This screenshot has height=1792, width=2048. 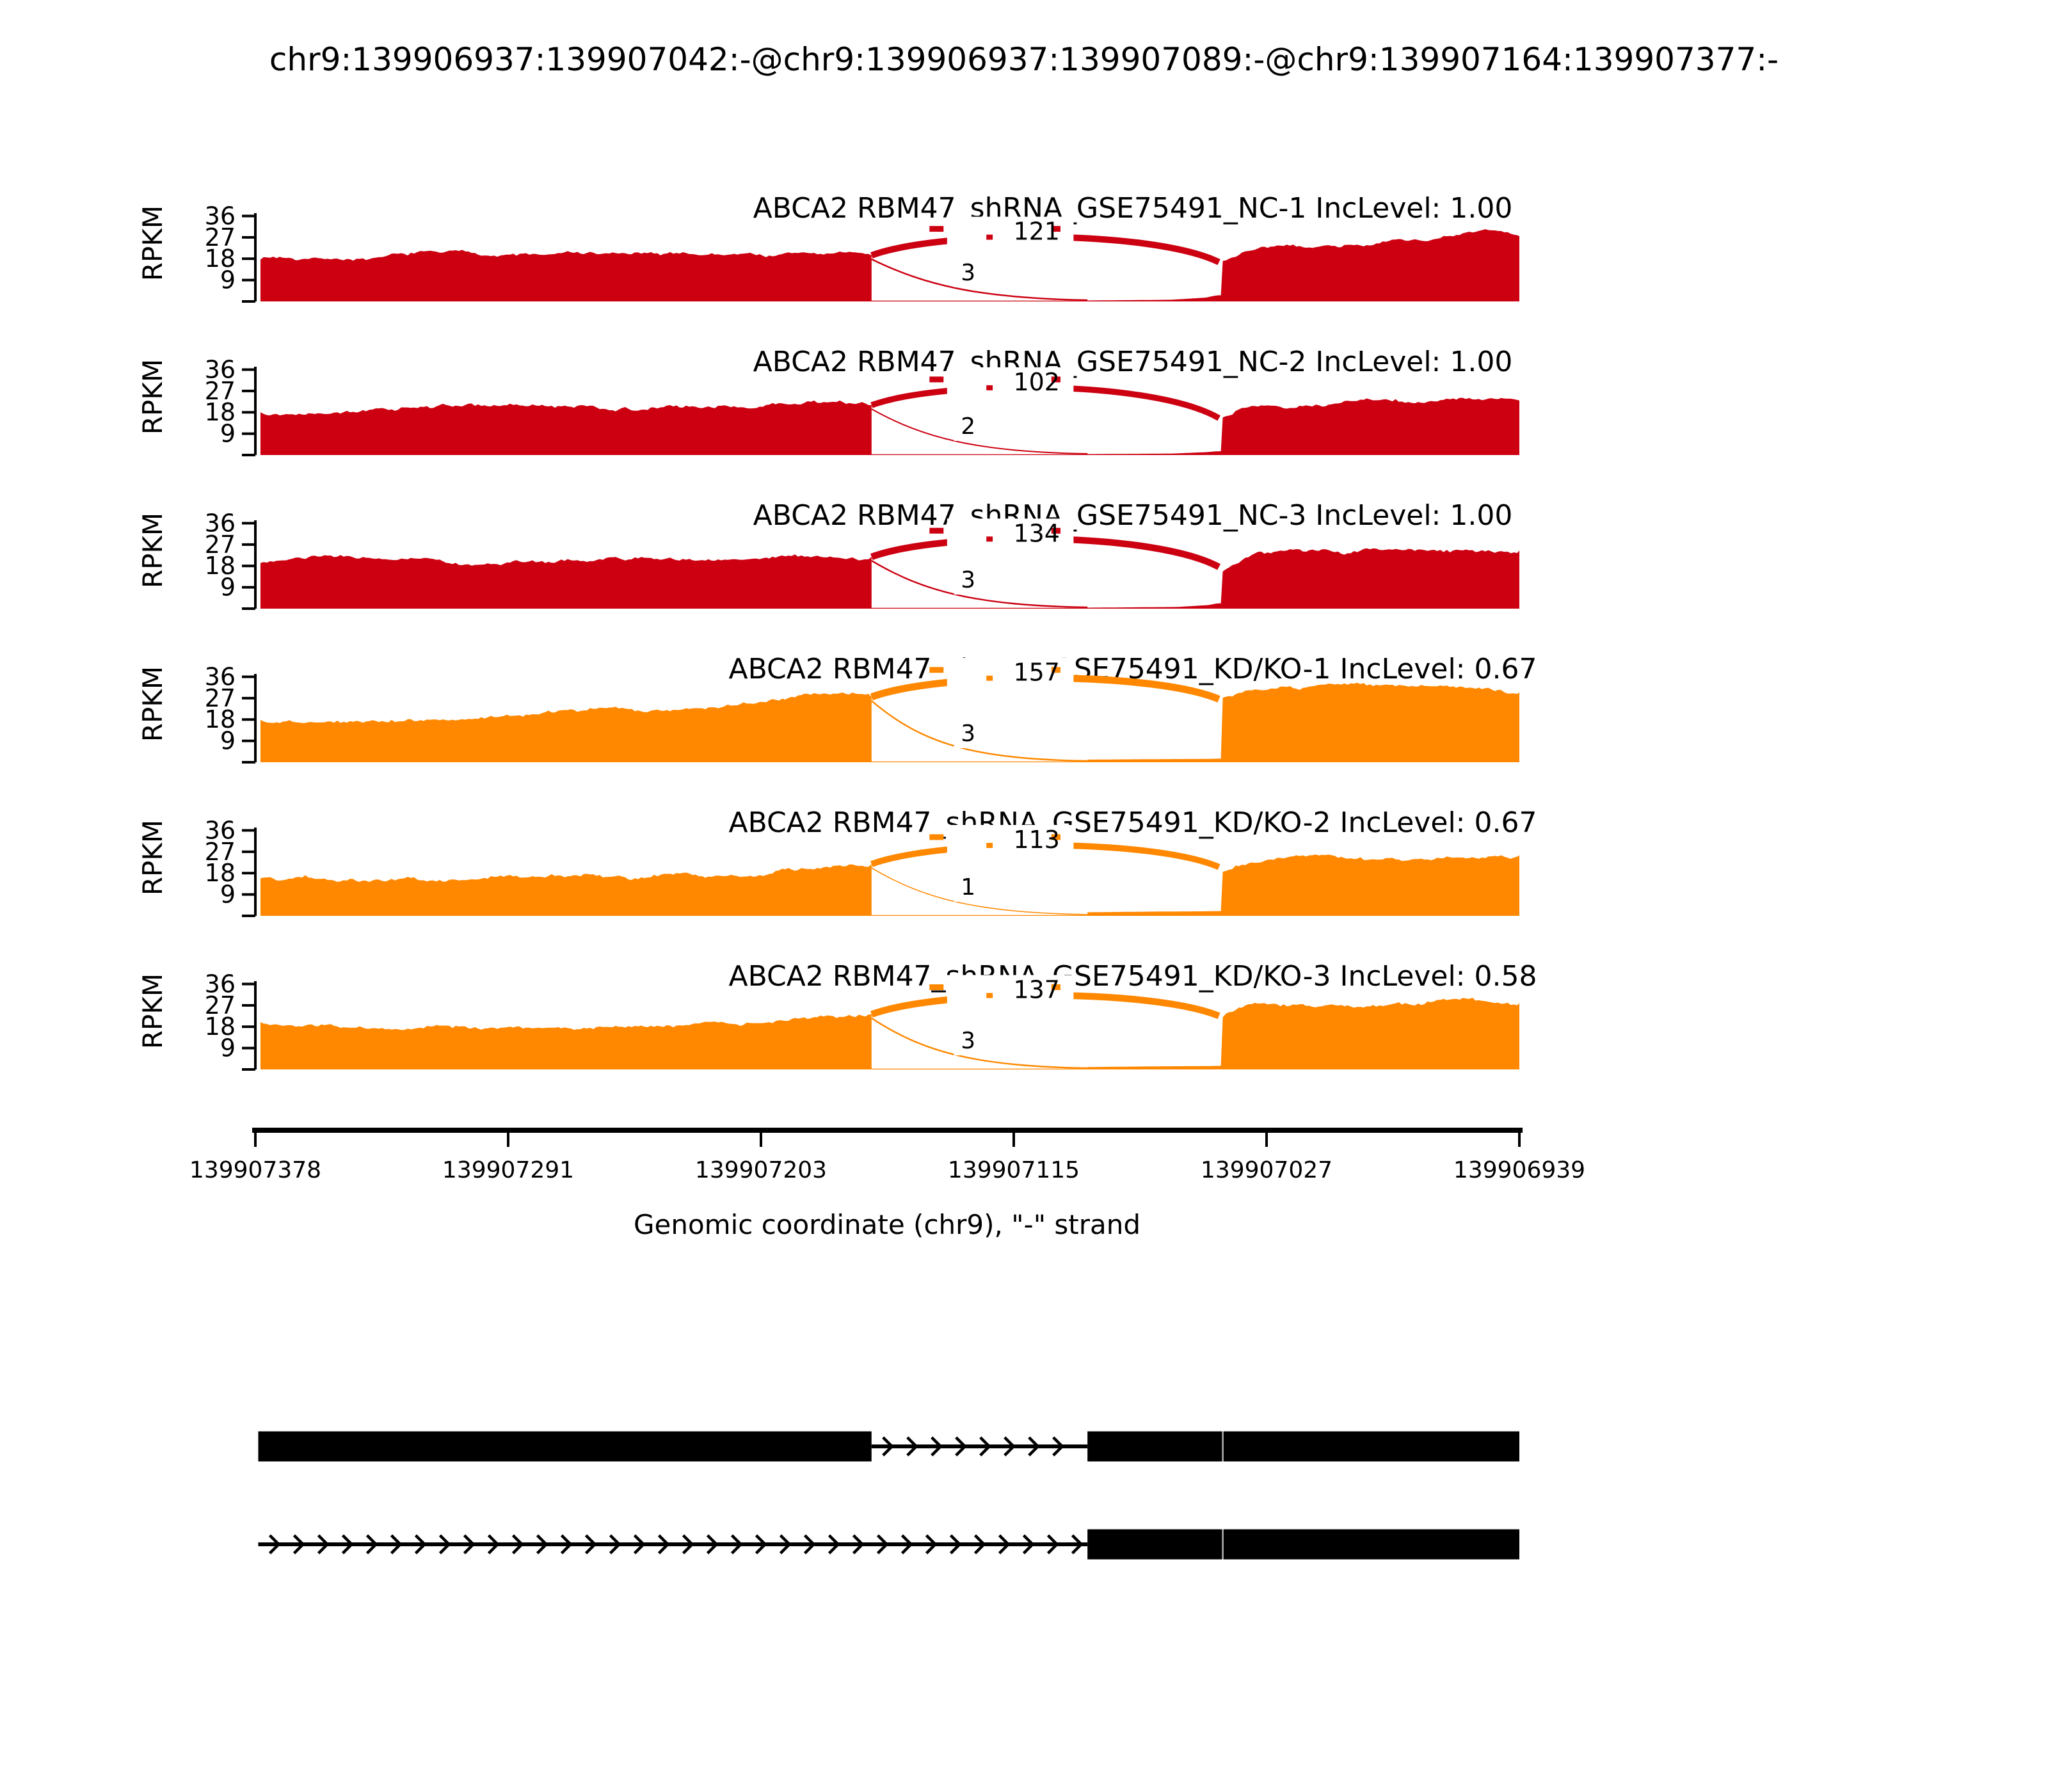 I want to click on x-tick-label: 139907291, so click(x=508, y=1170).